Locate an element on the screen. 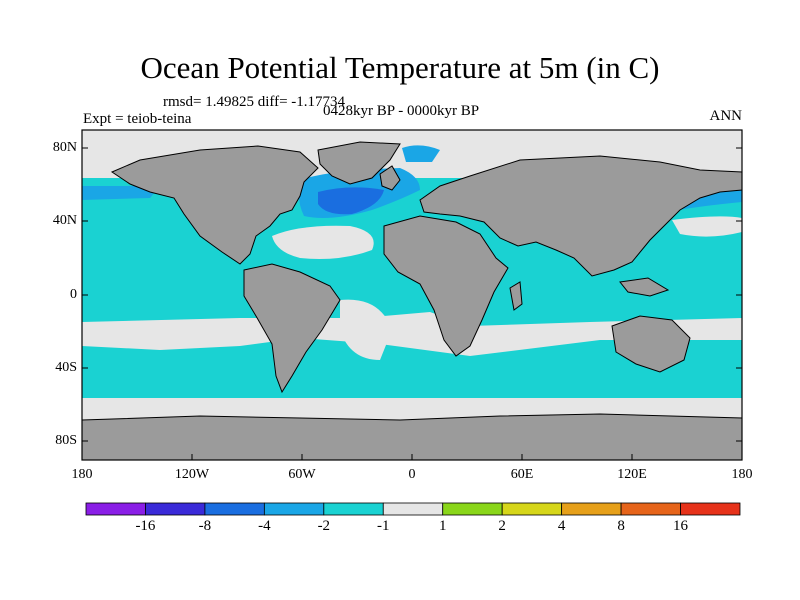 This screenshot has height=600, width=800. south-america is located at coordinates (292, 328).